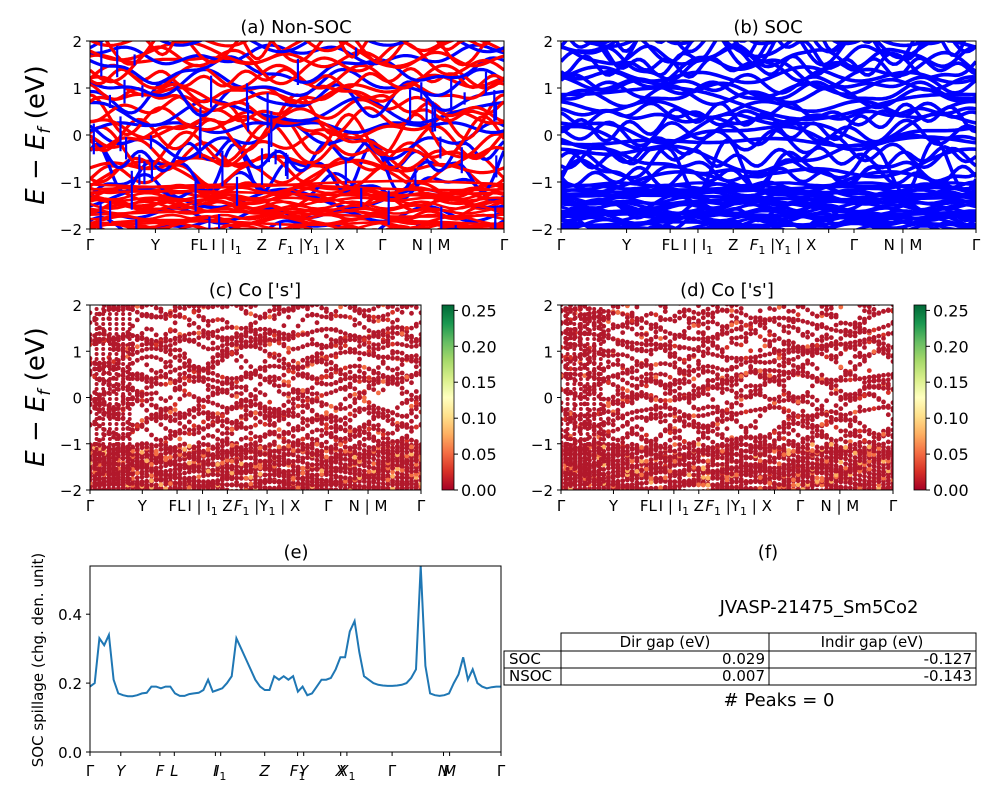  What do you see at coordinates (479, 490) in the screenshot?
I see `colorbar-tick-label: 0.00` at bounding box center [479, 490].